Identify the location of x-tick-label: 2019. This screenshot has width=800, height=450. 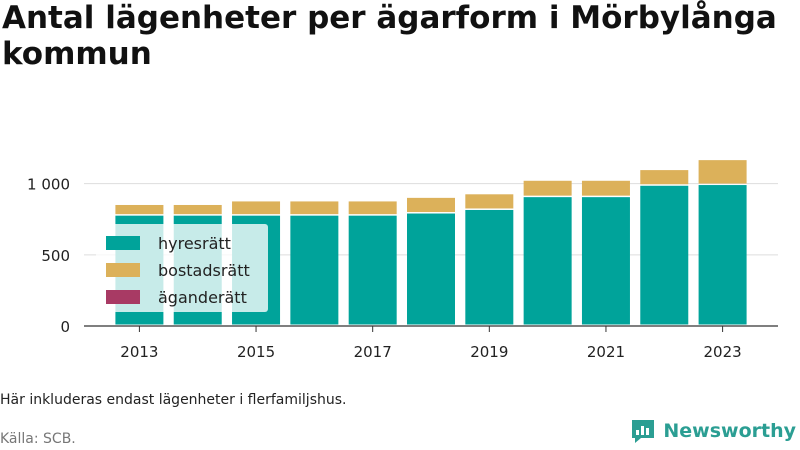
(489, 352).